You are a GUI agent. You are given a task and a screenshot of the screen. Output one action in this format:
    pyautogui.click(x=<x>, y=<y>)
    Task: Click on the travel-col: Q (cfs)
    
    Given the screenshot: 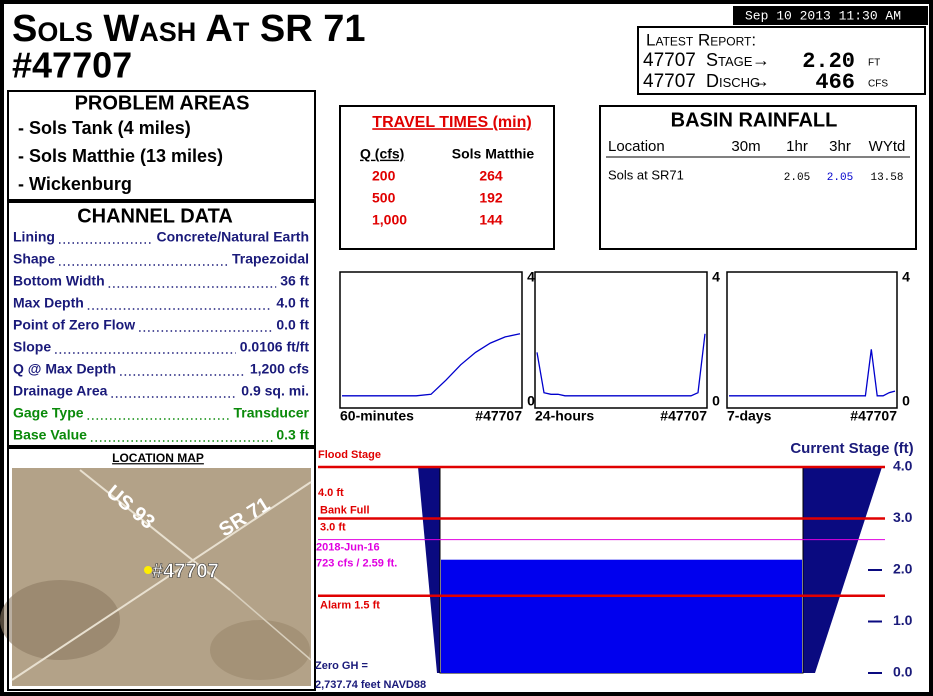 What is the action you would take?
    pyautogui.click(x=382, y=154)
    